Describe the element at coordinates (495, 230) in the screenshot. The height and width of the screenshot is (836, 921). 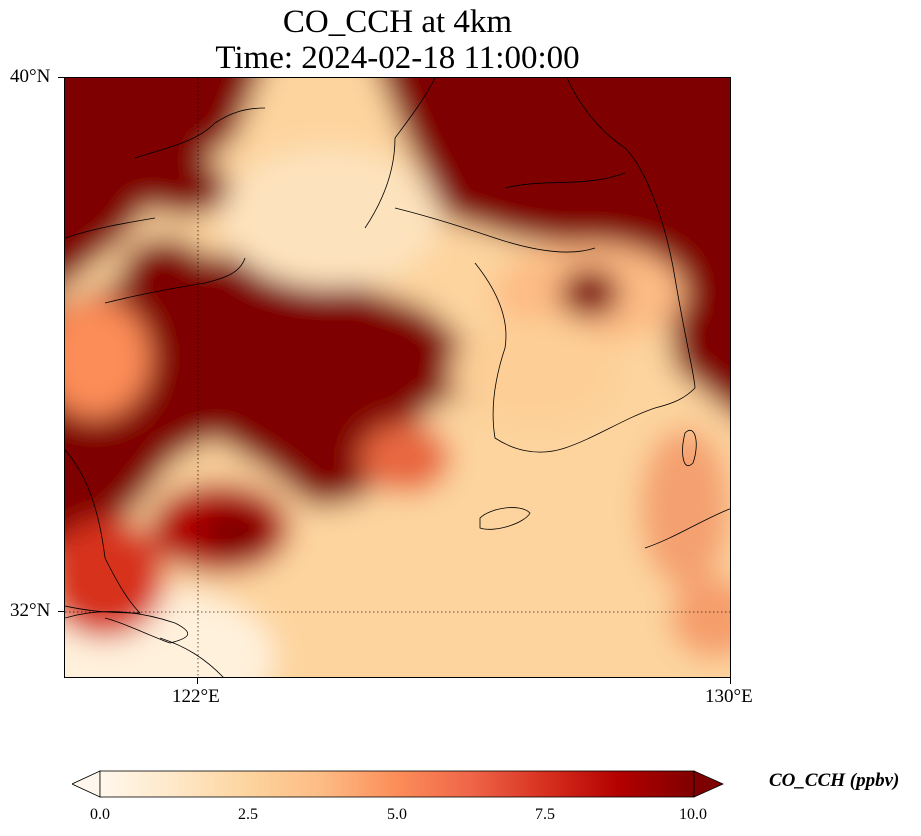
I see `coastline-korea-bay` at that location.